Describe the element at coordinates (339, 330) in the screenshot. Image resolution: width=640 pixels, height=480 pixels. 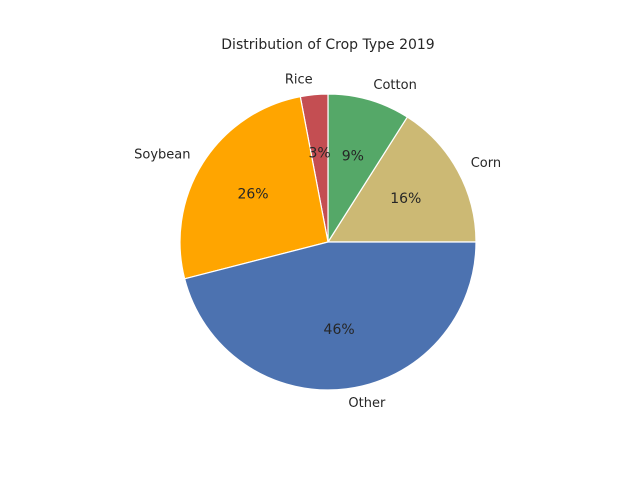
I see `pie-percent-label-other: 46%` at that location.